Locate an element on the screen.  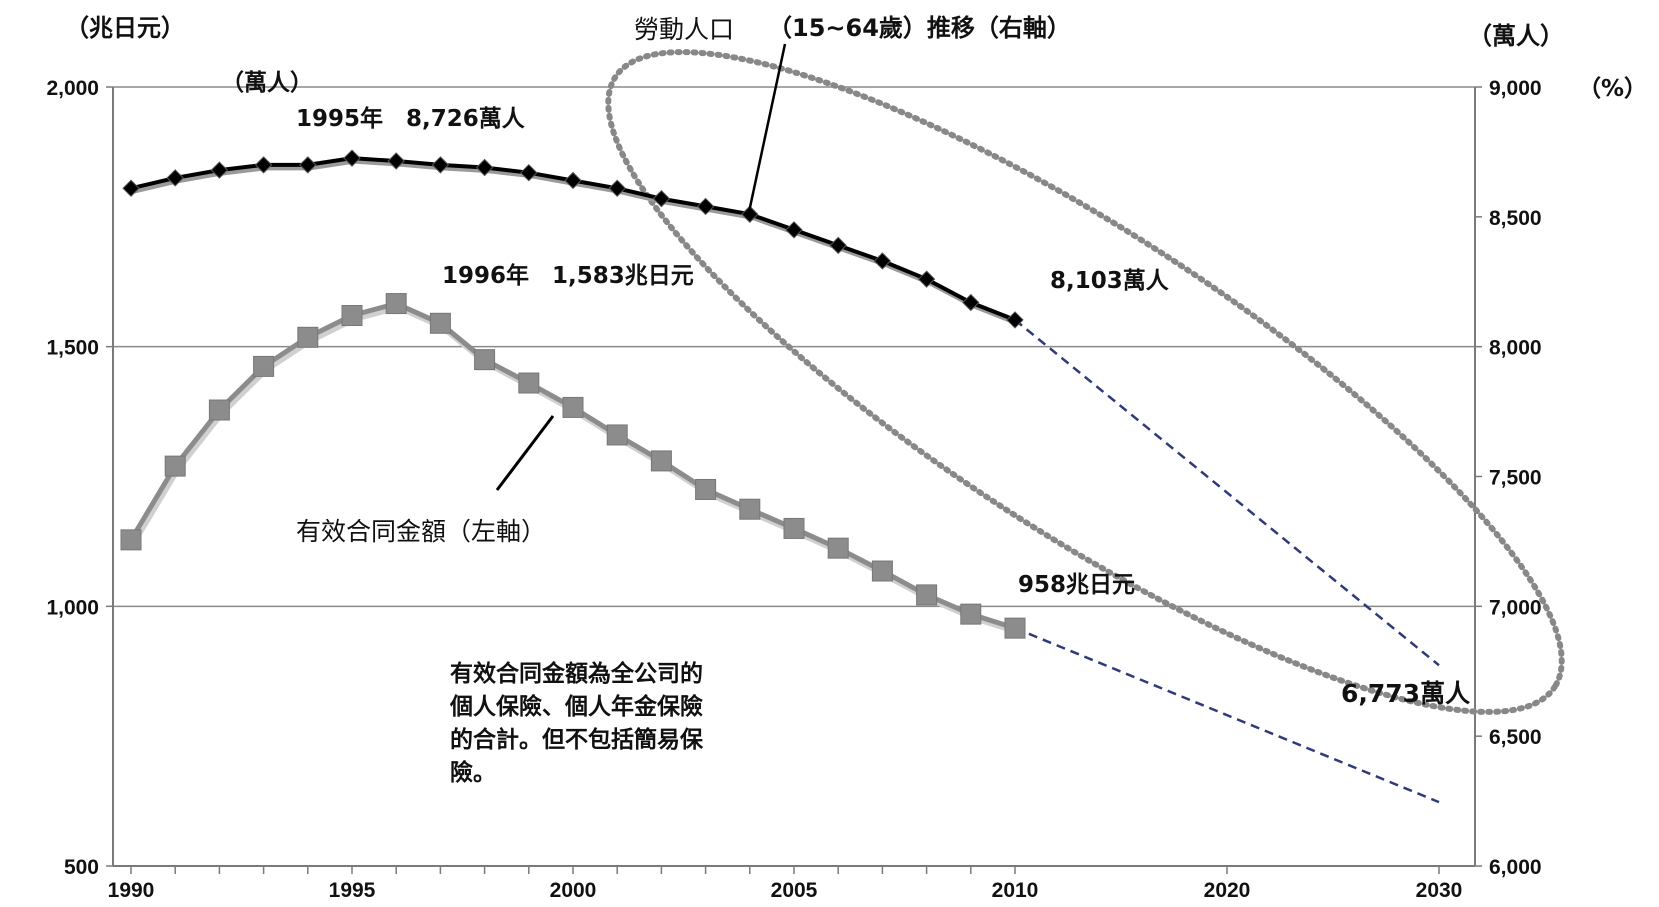
note-line: 個人保險、個人年金保險 is located at coordinates (576, 706).